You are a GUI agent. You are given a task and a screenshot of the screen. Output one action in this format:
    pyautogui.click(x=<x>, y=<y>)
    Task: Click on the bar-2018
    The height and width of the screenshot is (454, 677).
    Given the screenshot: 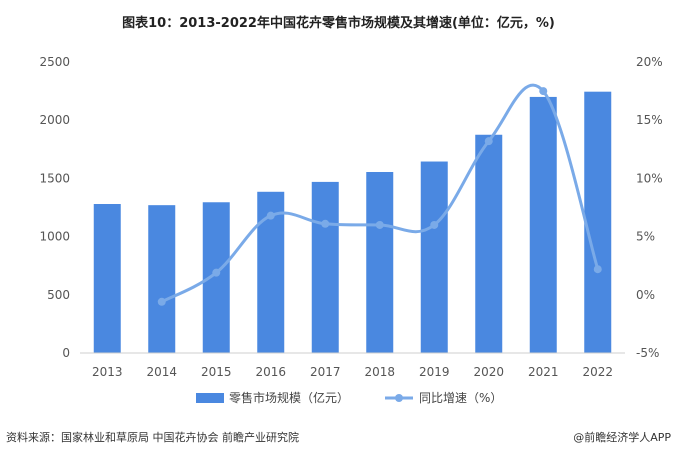 What is the action you would take?
    pyautogui.click(x=380, y=262)
    